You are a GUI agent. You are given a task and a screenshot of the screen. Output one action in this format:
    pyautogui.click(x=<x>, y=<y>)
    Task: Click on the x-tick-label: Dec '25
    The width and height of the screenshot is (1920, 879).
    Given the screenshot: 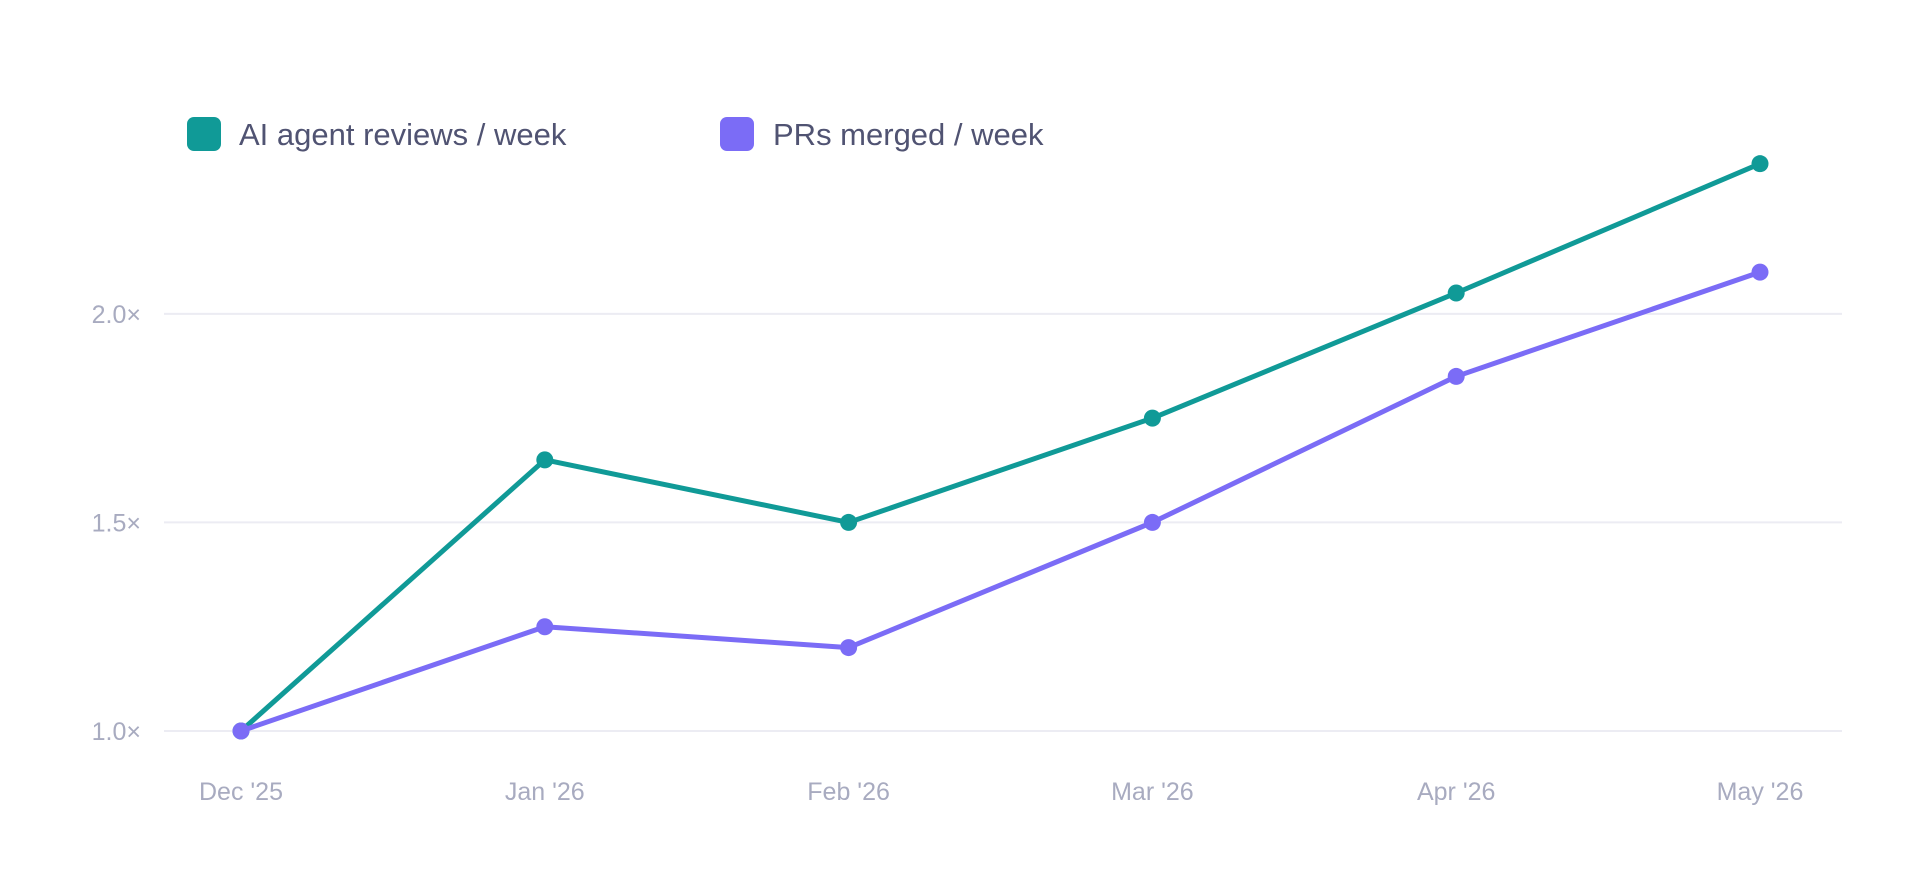 What is the action you would take?
    pyautogui.click(x=241, y=792)
    